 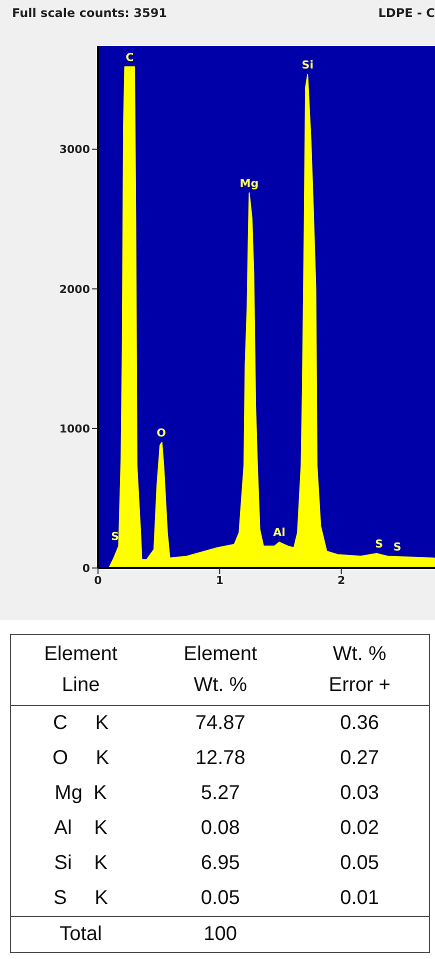 I want to click on x-tick-label: 0, so click(x=98, y=580).